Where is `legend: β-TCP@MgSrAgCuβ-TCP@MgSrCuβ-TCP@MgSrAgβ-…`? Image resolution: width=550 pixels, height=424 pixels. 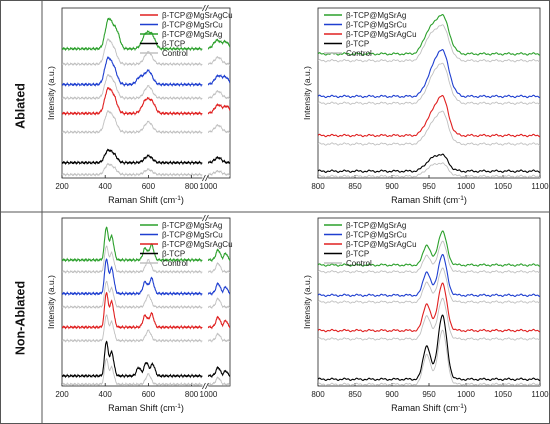 legend: β-TCP@MgSrAgCuβ-TCP@MgSrCuβ-TCP@MgSrAgβ-… is located at coordinates (186, 34).